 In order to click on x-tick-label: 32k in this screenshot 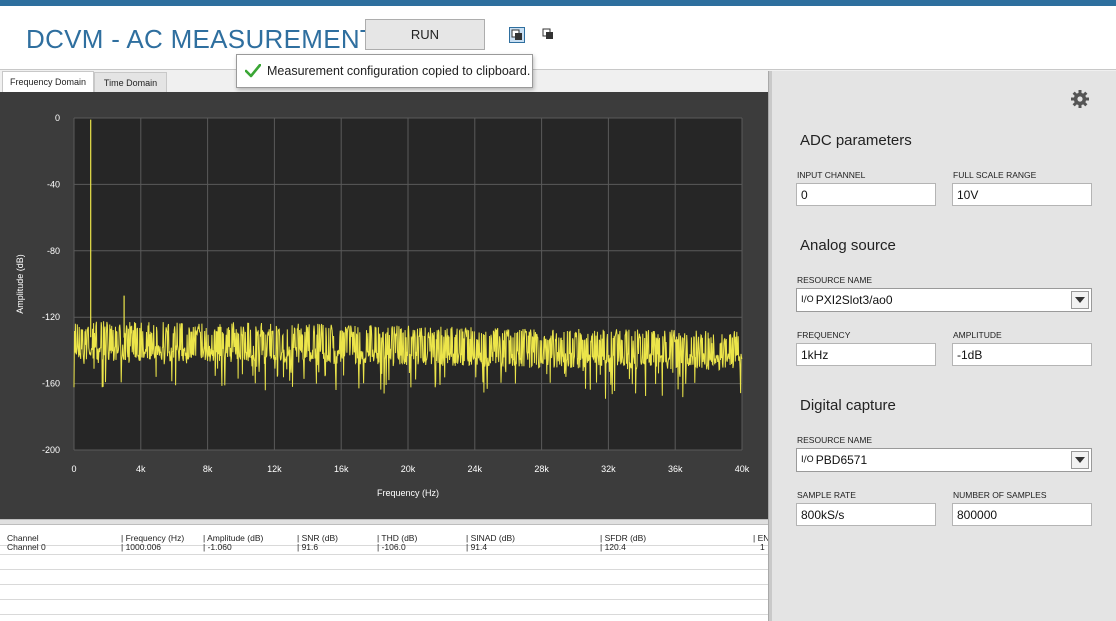, I will do `click(608, 469)`.